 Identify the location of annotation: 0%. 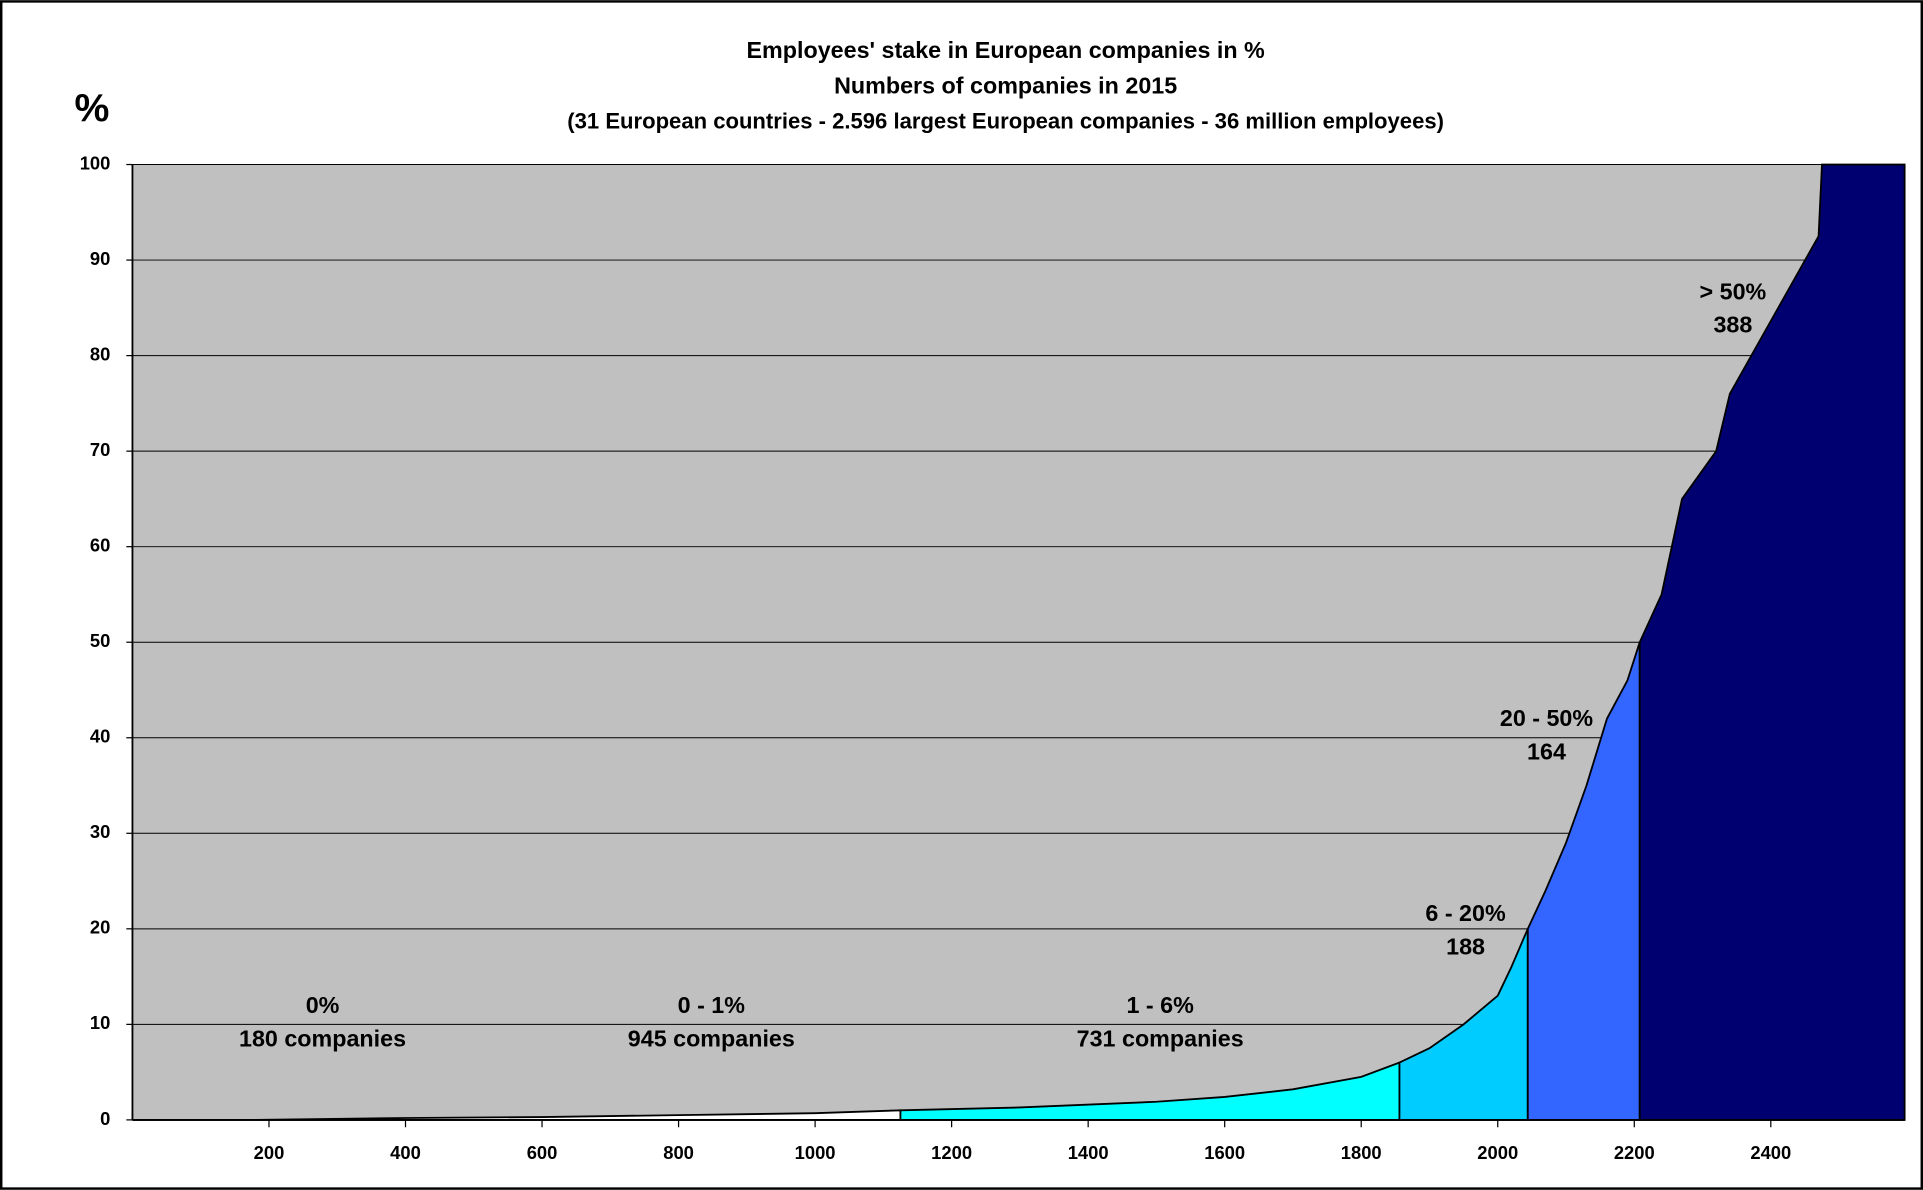
(323, 1005).